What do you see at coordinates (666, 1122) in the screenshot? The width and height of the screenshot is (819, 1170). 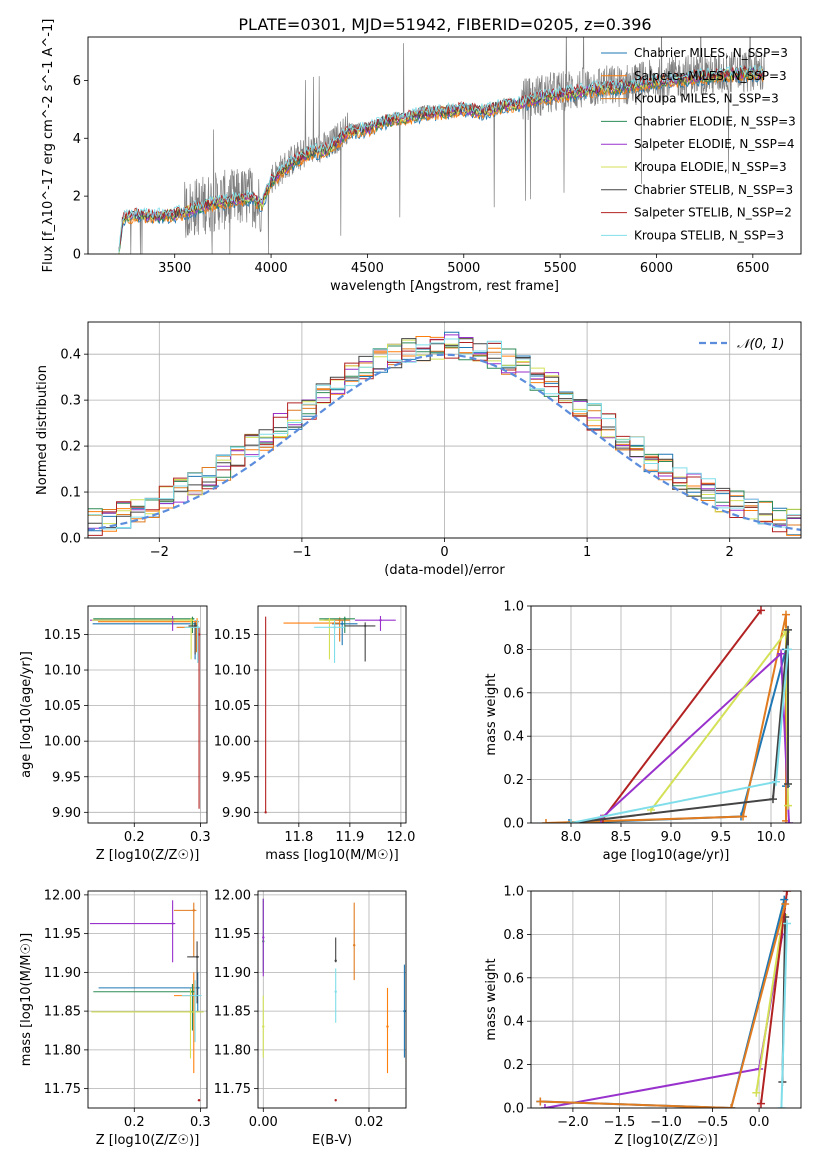 I see `x-tick-label: −1.0` at bounding box center [666, 1122].